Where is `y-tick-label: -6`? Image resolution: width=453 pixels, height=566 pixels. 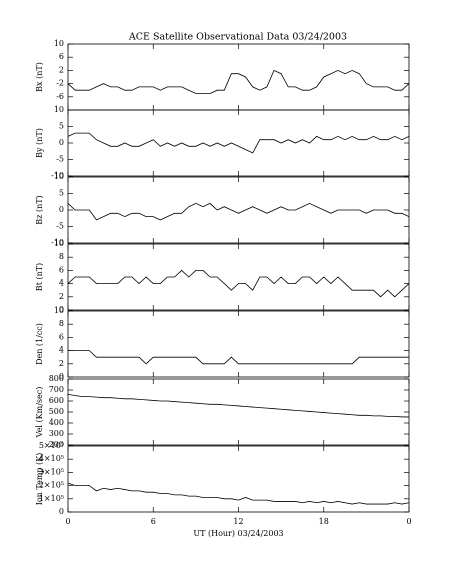
y-tick-label: -6 is located at coordinates (60, 96).